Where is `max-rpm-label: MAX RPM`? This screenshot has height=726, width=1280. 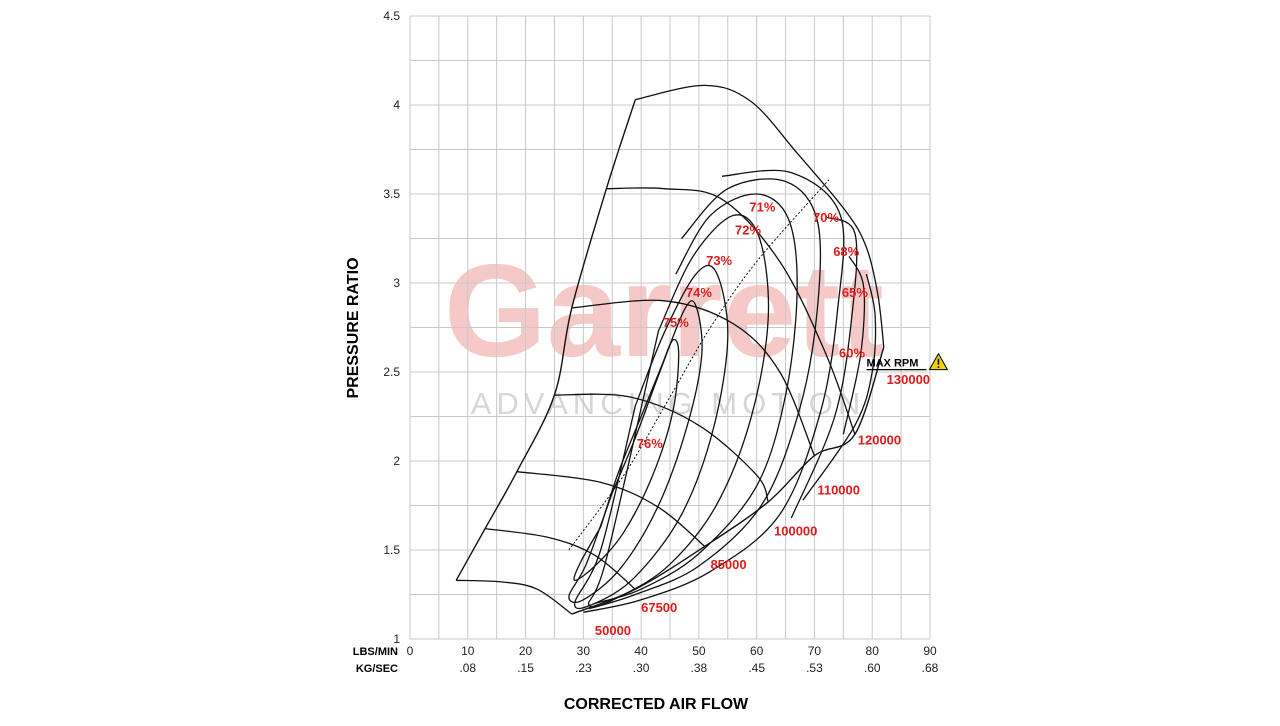 max-rpm-label: MAX RPM is located at coordinates (892, 364).